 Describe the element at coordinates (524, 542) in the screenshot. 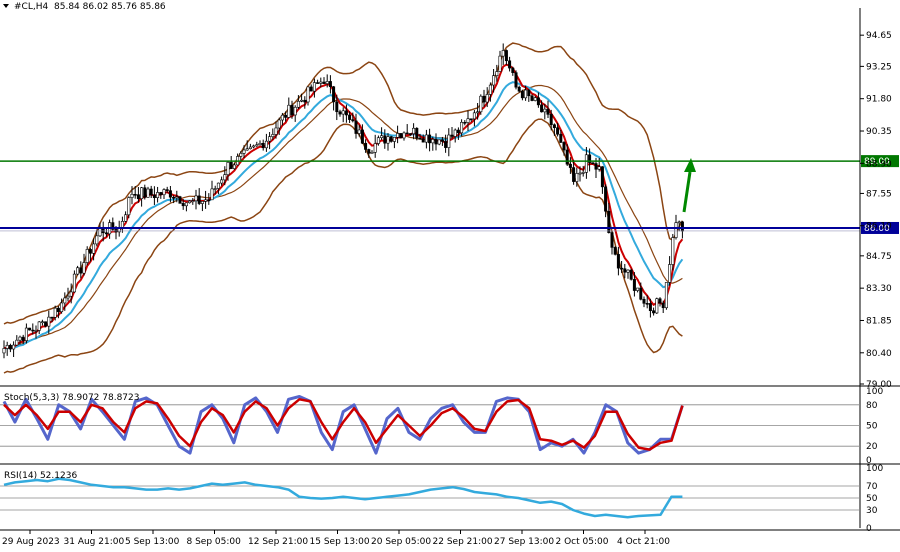

I see `time-tick-label: 27 Sep 13:00` at that location.